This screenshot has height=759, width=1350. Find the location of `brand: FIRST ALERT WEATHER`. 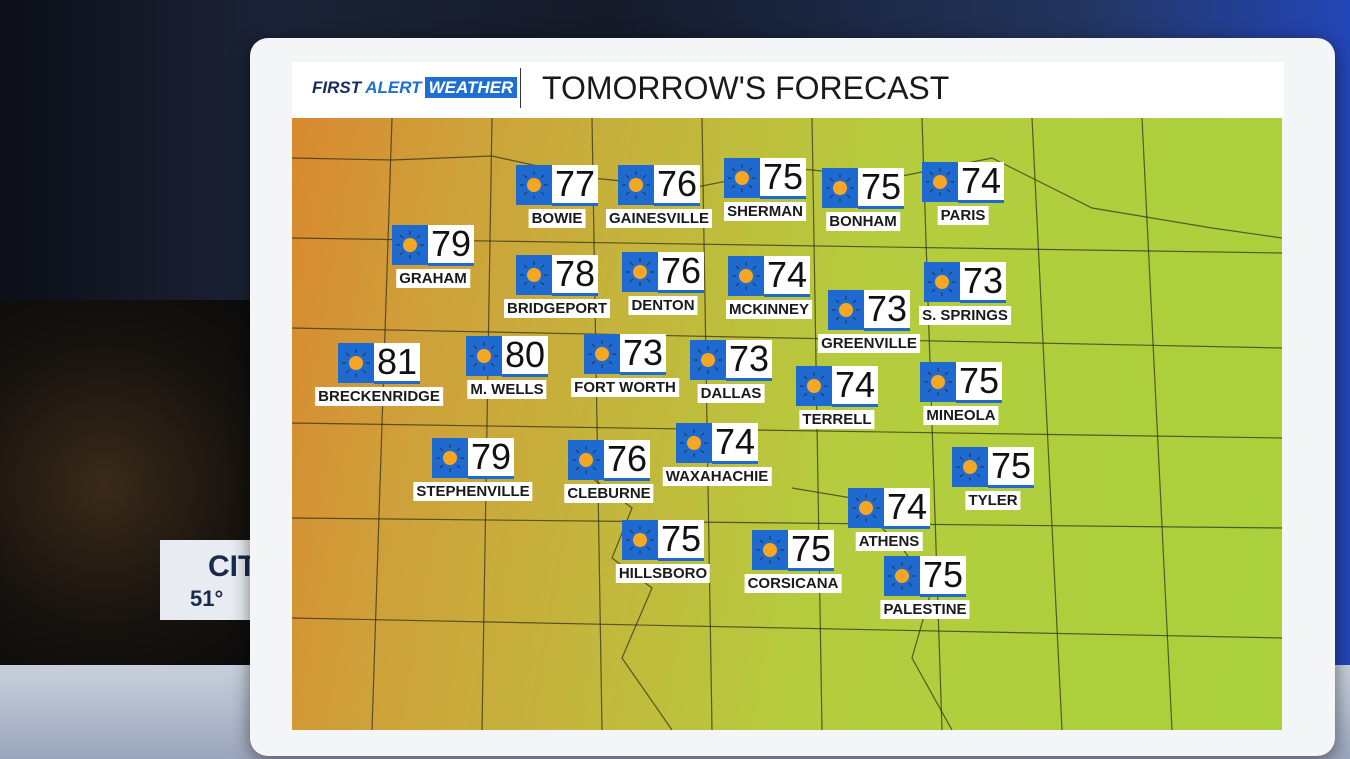

brand: FIRST ALERT WEATHER is located at coordinates (415, 87).